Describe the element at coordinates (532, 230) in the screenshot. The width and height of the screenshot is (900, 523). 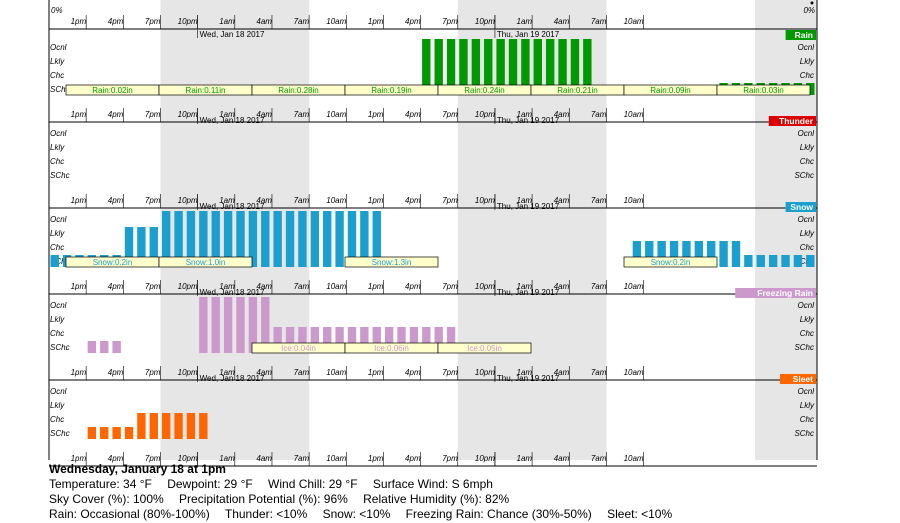
I see `night-band` at that location.